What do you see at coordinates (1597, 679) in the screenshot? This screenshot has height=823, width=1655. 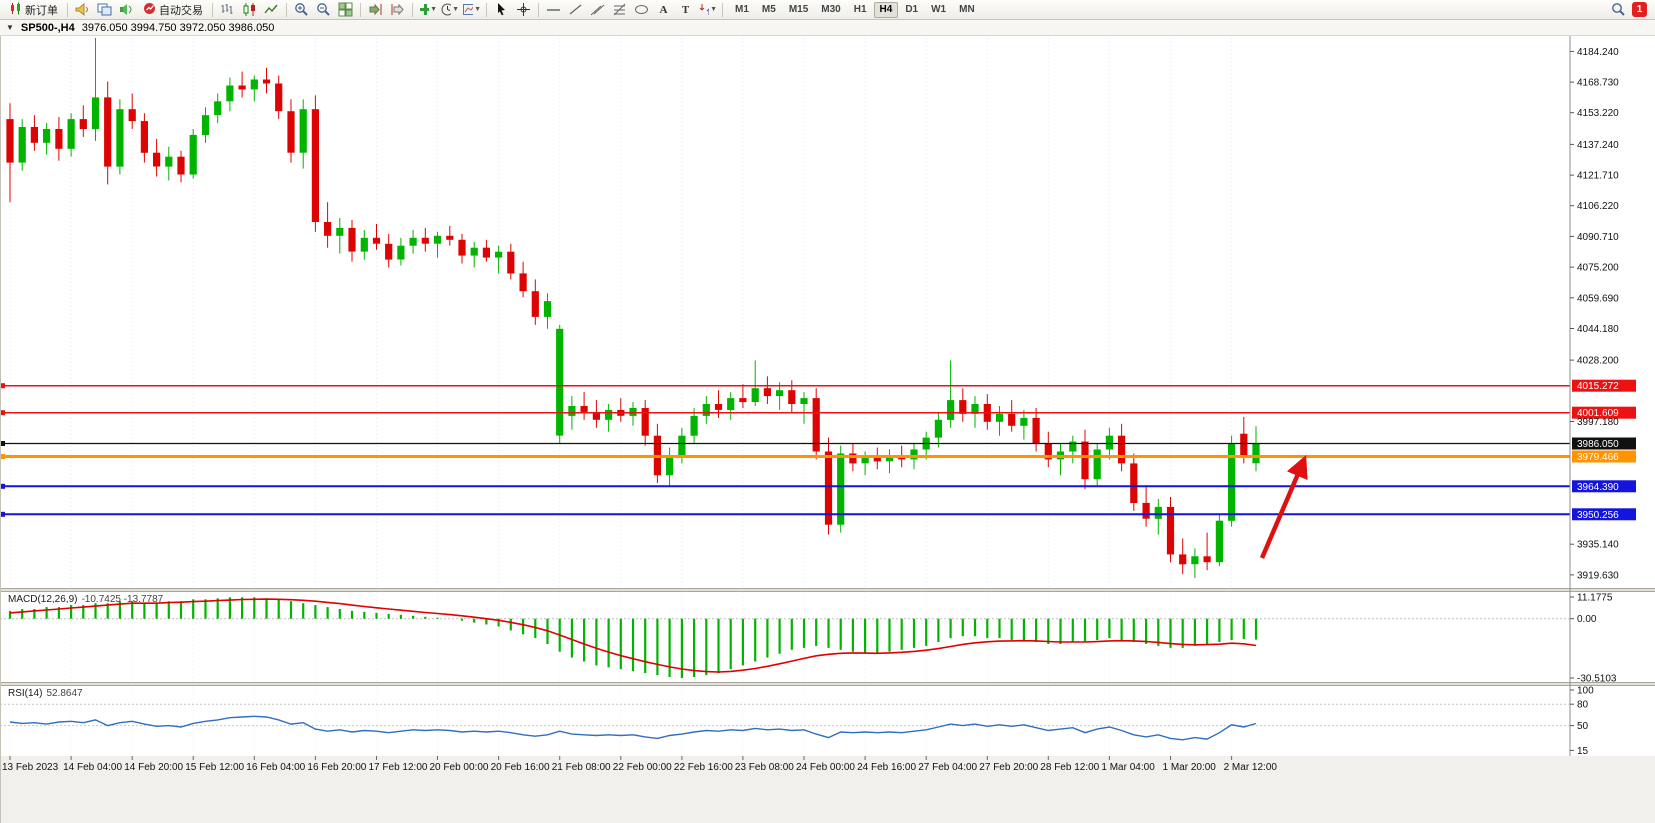 I see `svg-text: -30.5103` at bounding box center [1597, 679].